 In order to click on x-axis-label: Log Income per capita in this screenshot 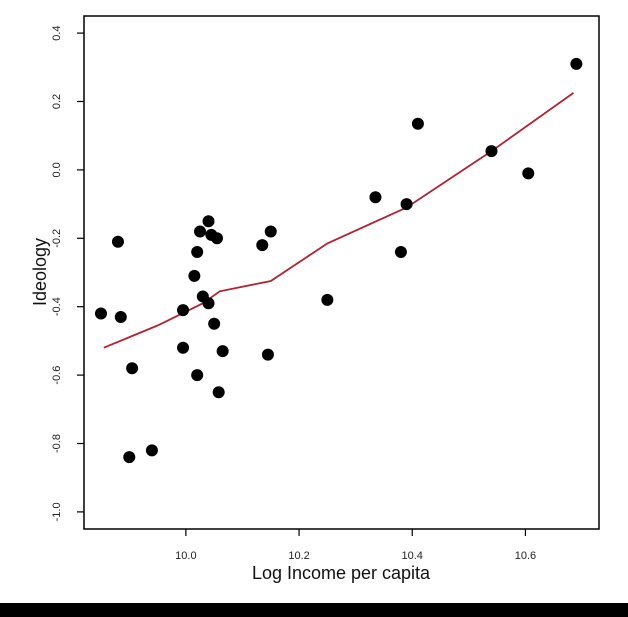, I will do `click(341, 573)`.